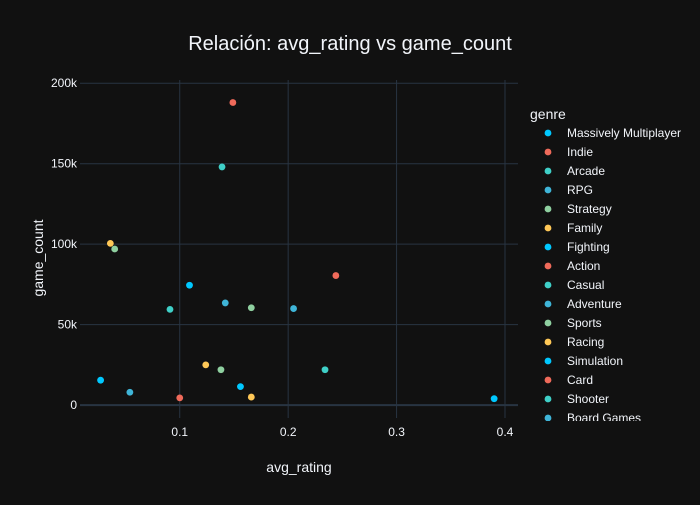 Image resolution: width=700 pixels, height=505 pixels. I want to click on y-axis-ticks: 0 50k 100k 150k 200k, so click(64, 244).